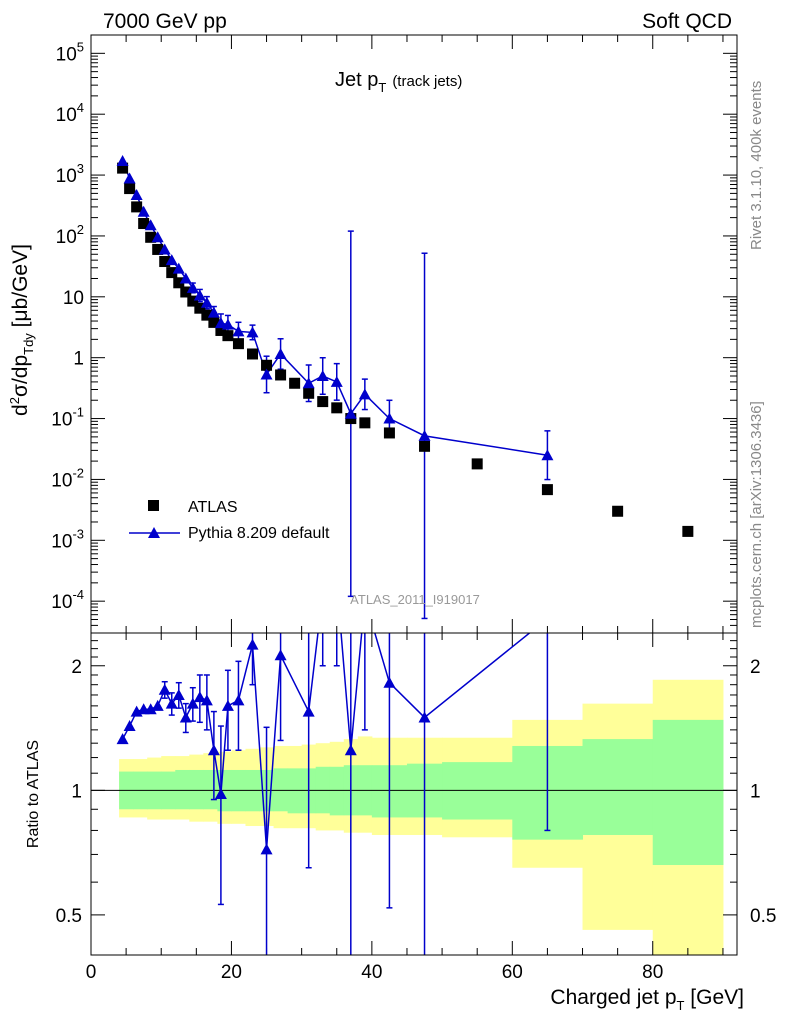 This screenshot has width=786, height=1024. I want to click on side-label-rivet: Rivet 3.1.10, 400k events, so click(756, 165).